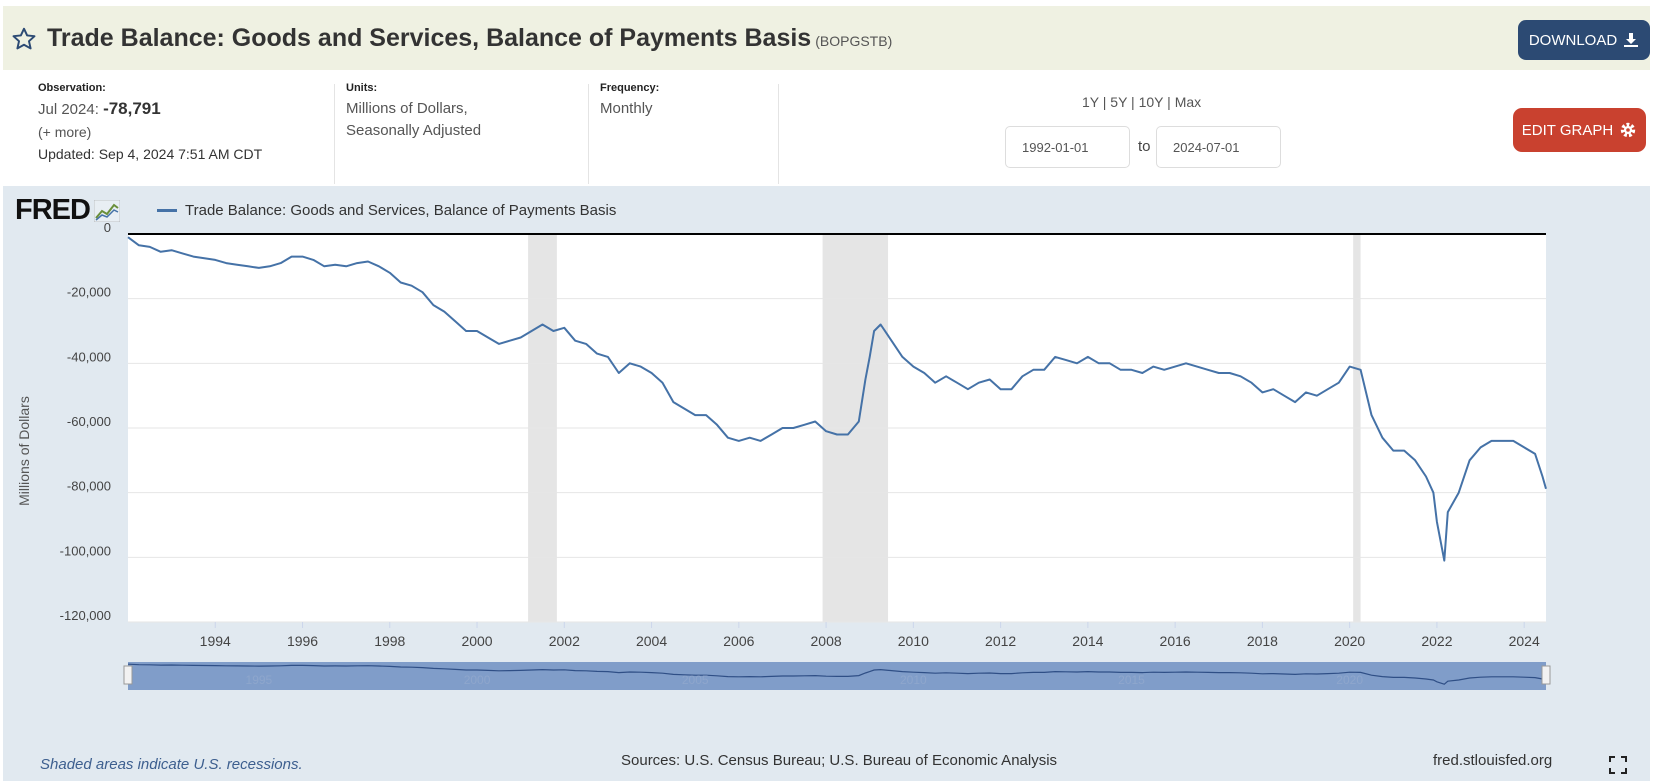 The height and width of the screenshot is (781, 1653). Describe the element at coordinates (651, 641) in the screenshot. I see `x-tick-label: 2004` at that location.